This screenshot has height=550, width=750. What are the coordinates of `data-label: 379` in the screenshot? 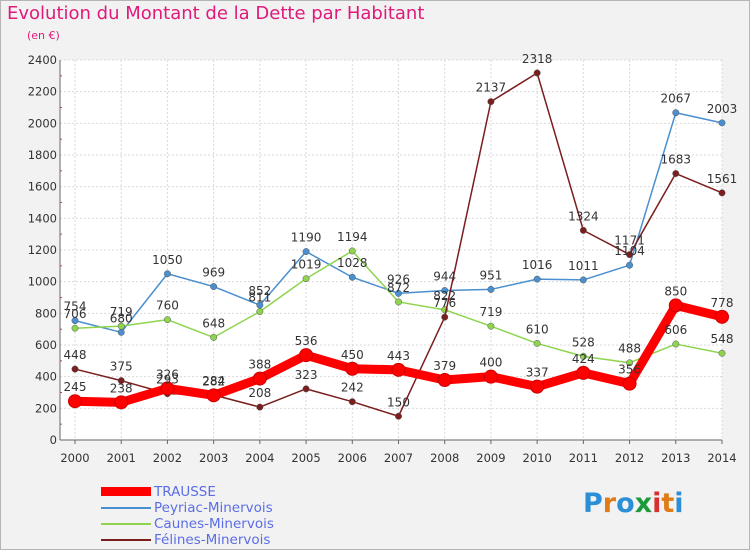 It's located at (444, 366).